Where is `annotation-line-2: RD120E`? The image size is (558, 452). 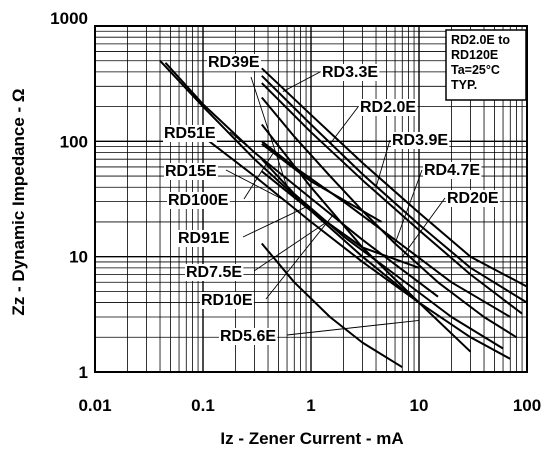
annotation-line-2: RD120E is located at coordinates (474, 55).